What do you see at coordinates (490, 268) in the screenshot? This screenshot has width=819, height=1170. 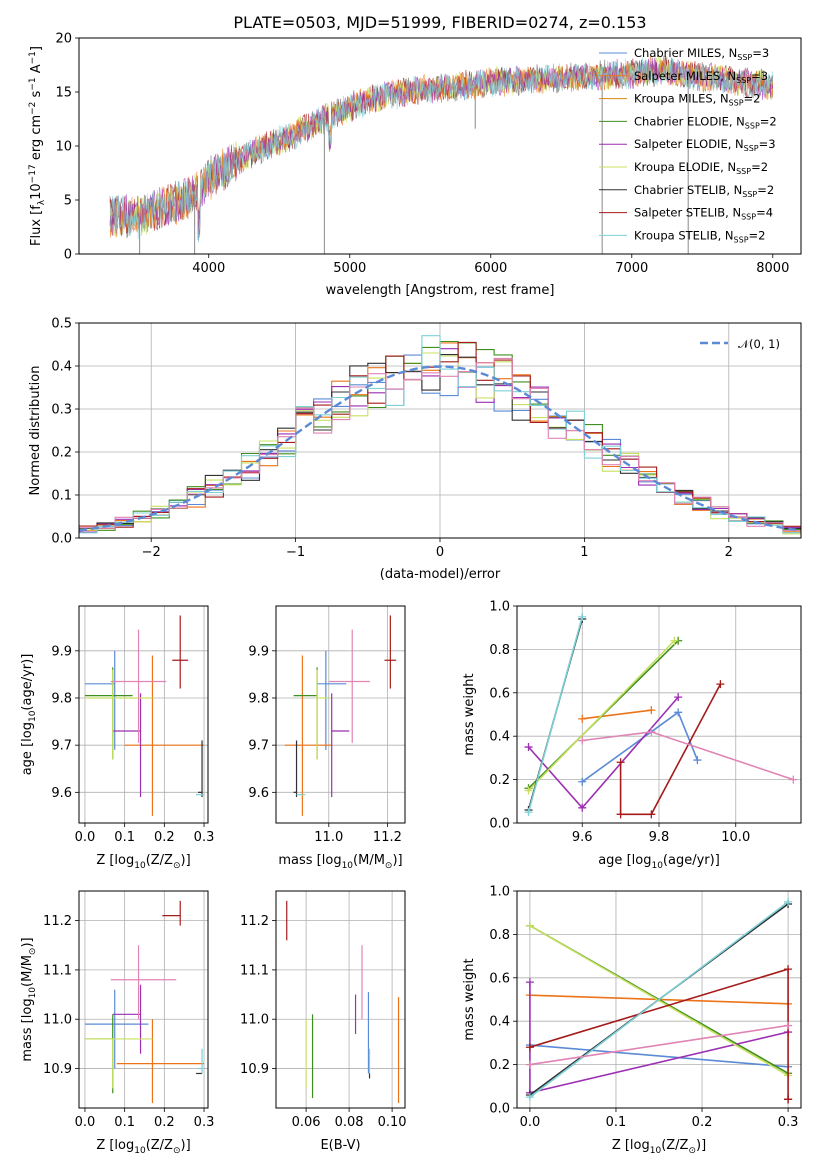 I see `x-tick-label: 6000` at bounding box center [490, 268].